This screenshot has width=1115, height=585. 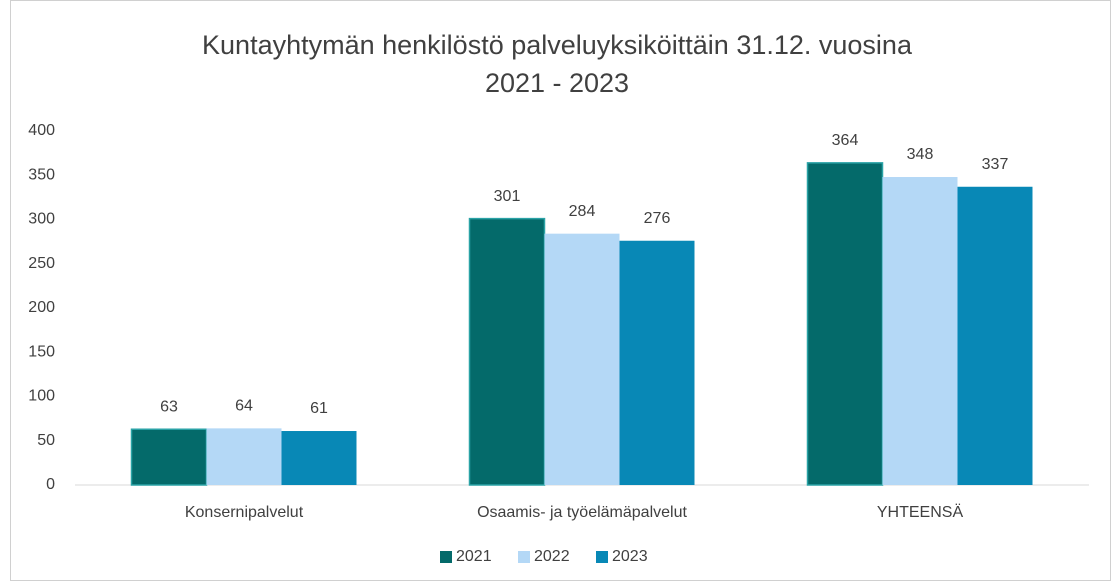 What do you see at coordinates (630, 556) in the screenshot?
I see `legend-label: 2023` at bounding box center [630, 556].